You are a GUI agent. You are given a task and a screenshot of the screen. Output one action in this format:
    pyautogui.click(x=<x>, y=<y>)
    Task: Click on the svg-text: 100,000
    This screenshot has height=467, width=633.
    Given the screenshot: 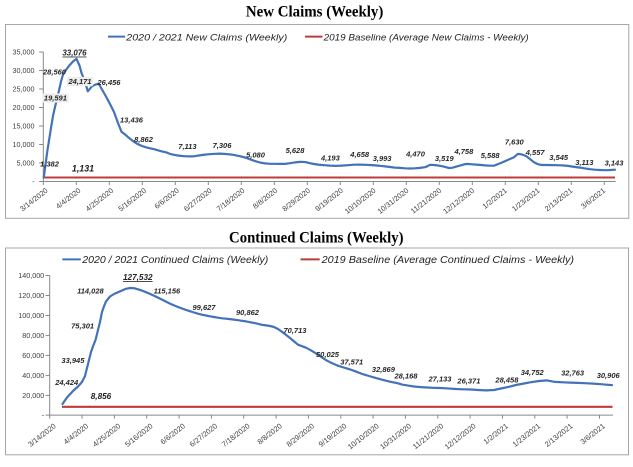 What is the action you would take?
    pyautogui.click(x=31, y=315)
    